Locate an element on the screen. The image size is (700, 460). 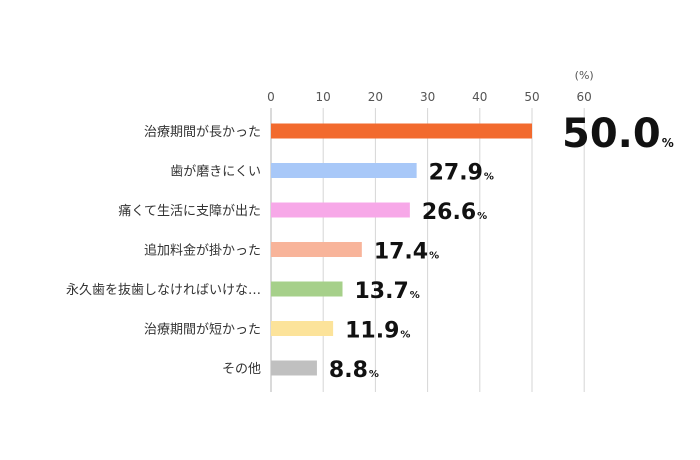
axis-unit-label: (%) is located at coordinates (584, 75).